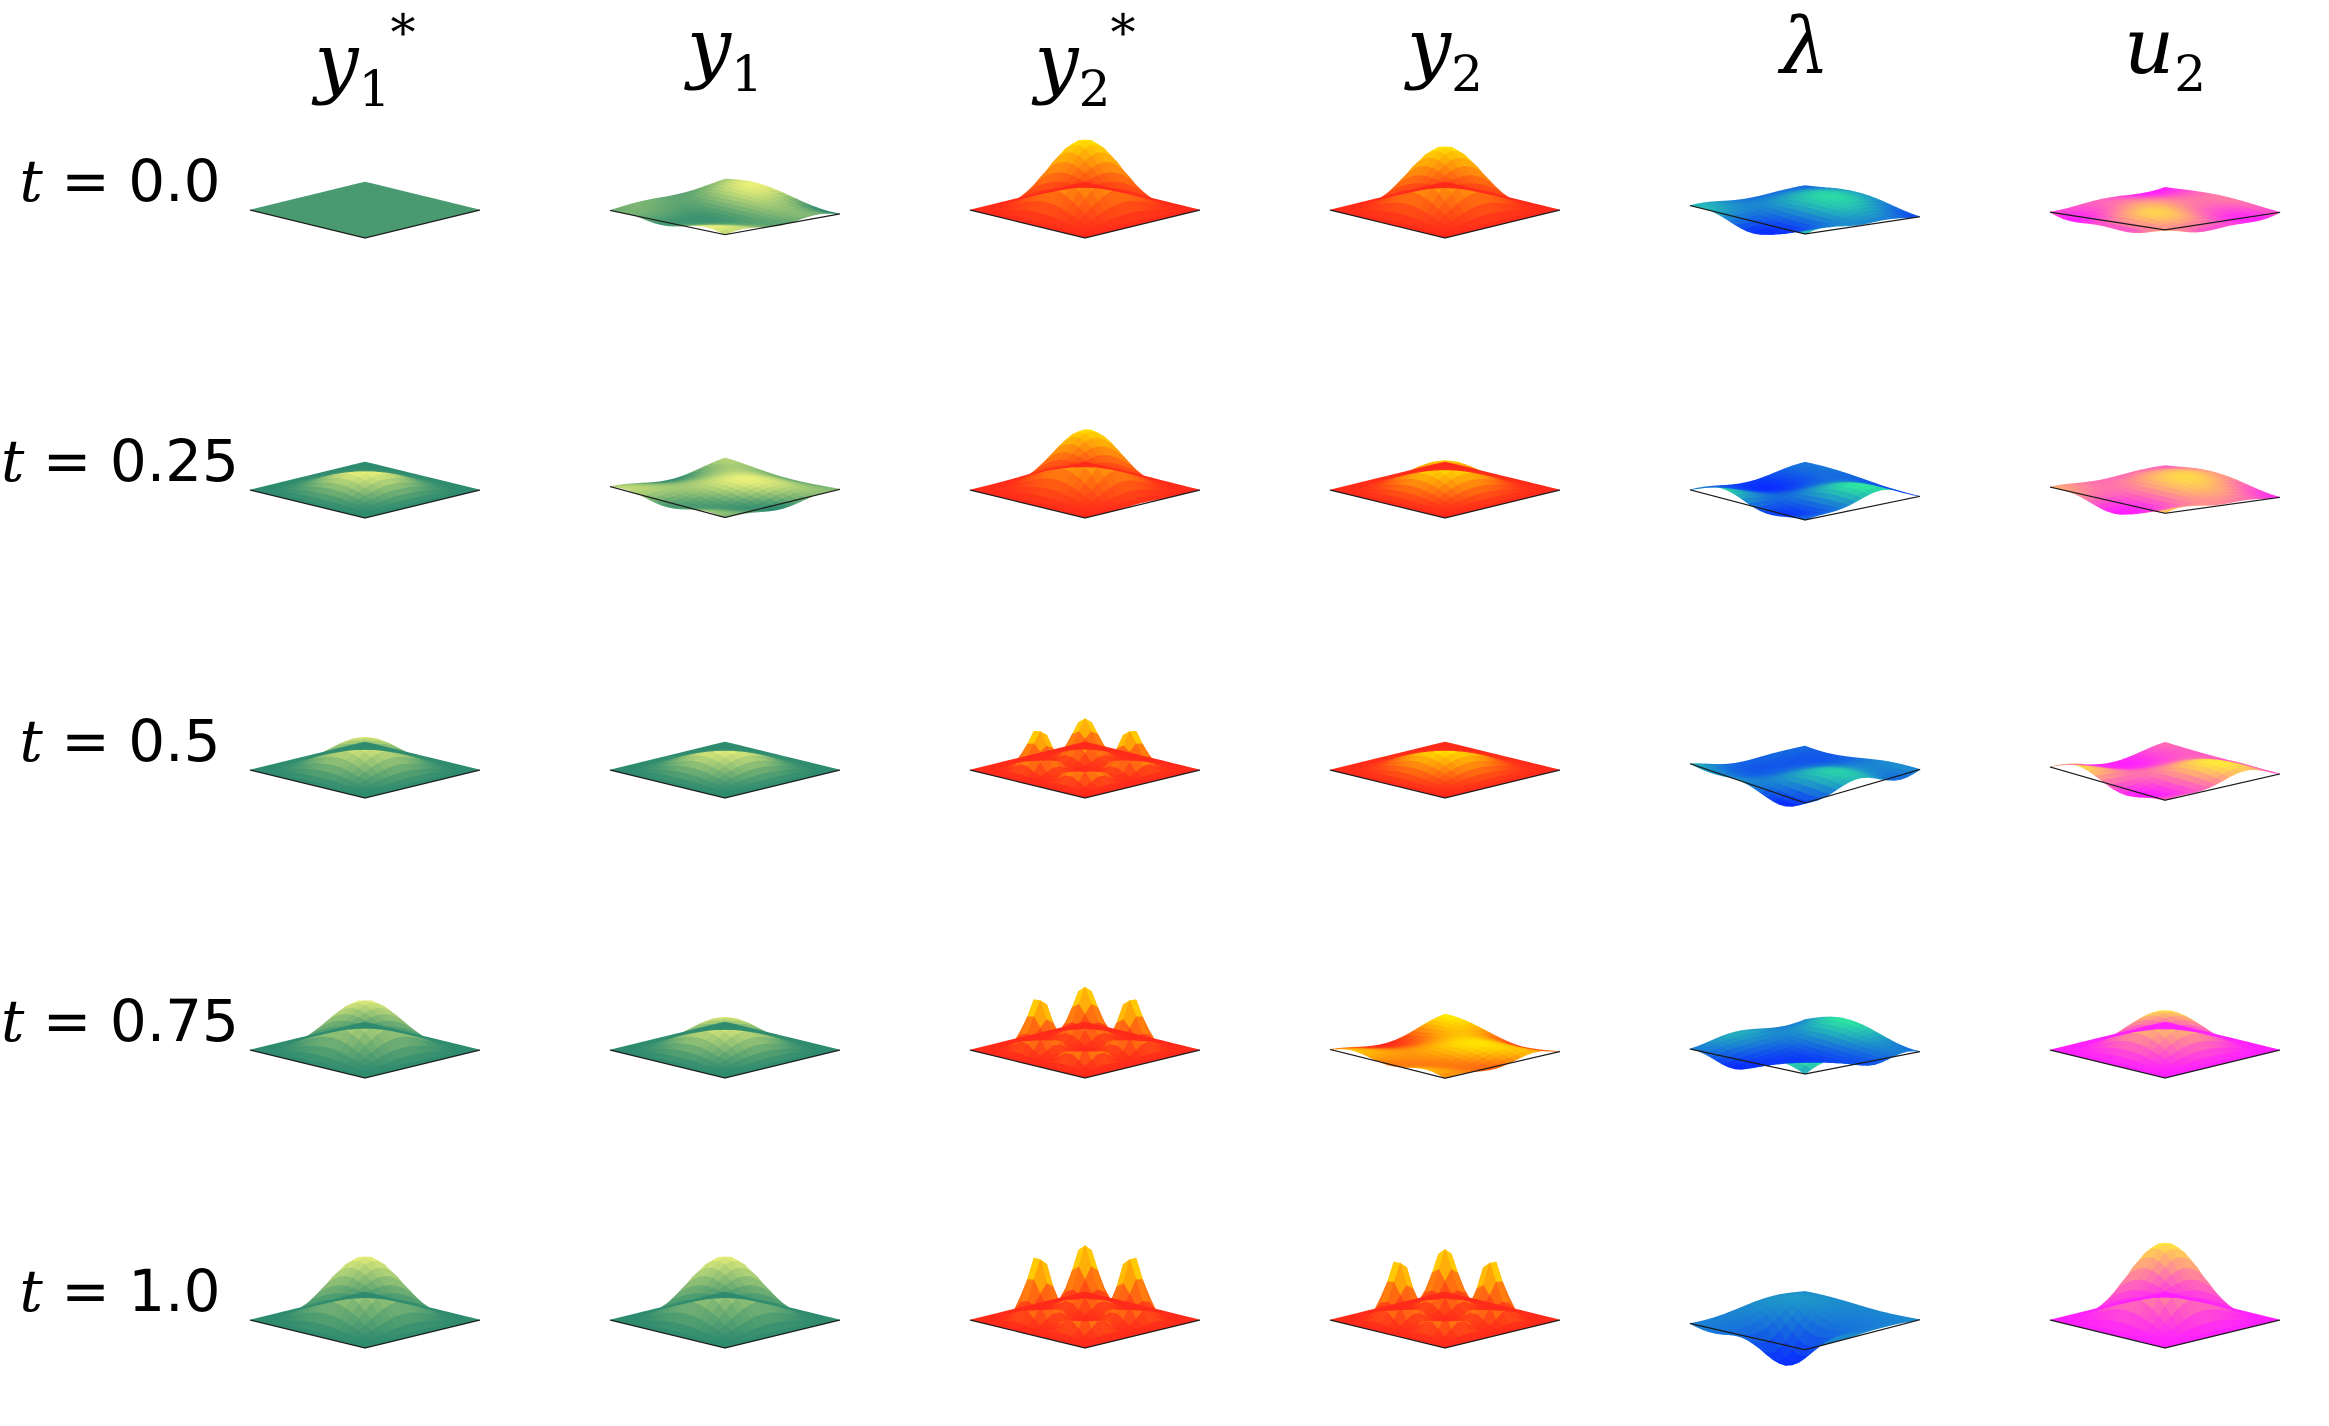  I want to click on time-value: = 1.0, so click(131, 1291).